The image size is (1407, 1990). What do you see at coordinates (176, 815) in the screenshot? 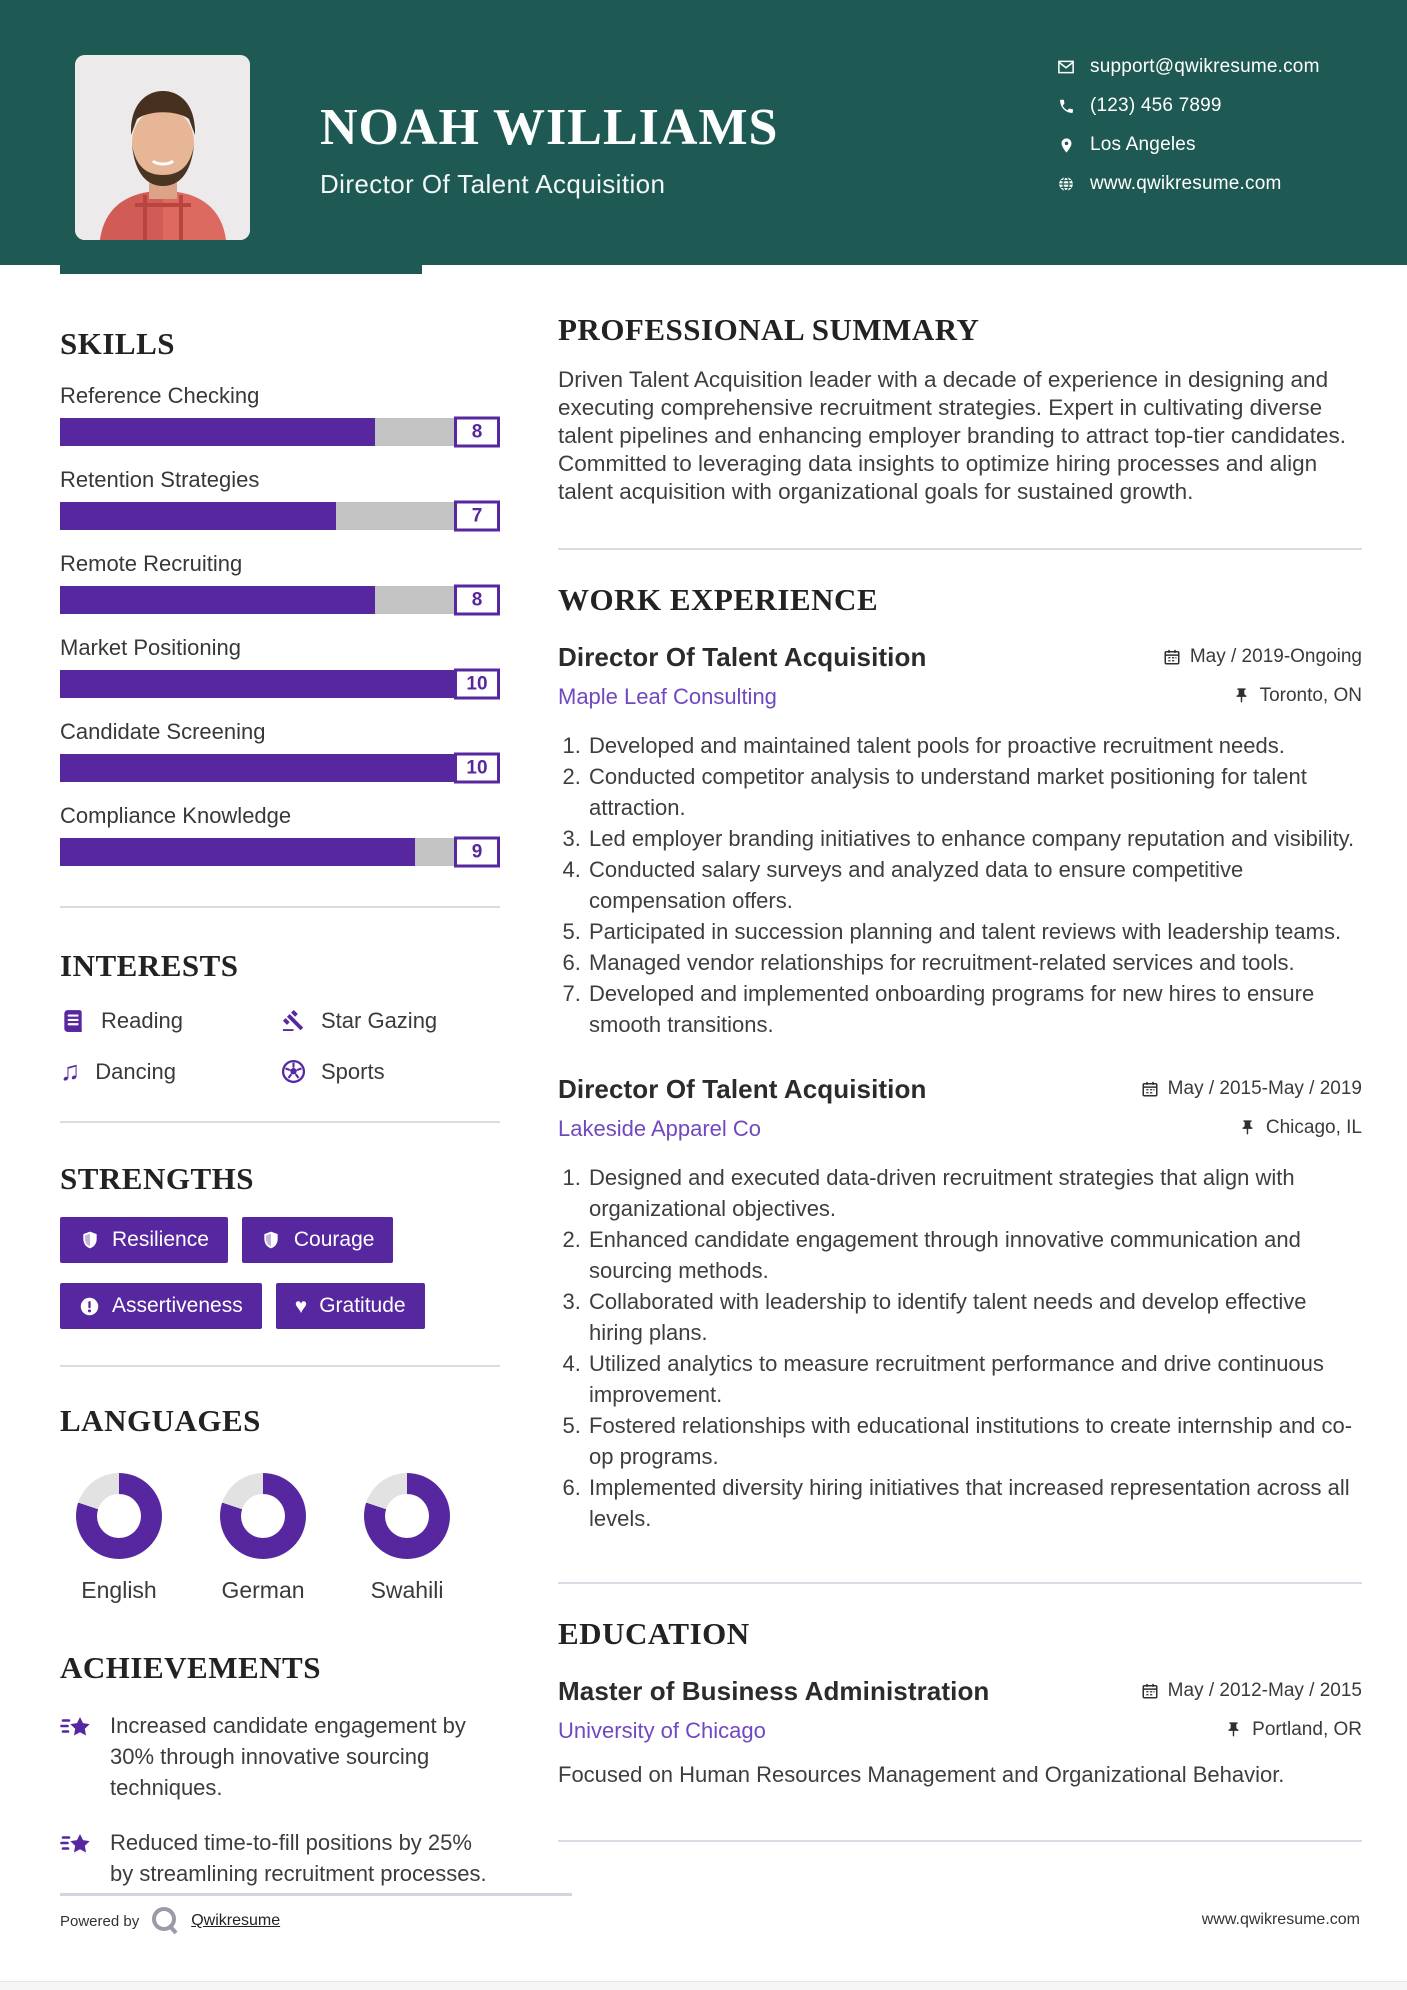
I see `skill-label: Compliance Knowledge` at bounding box center [176, 815].